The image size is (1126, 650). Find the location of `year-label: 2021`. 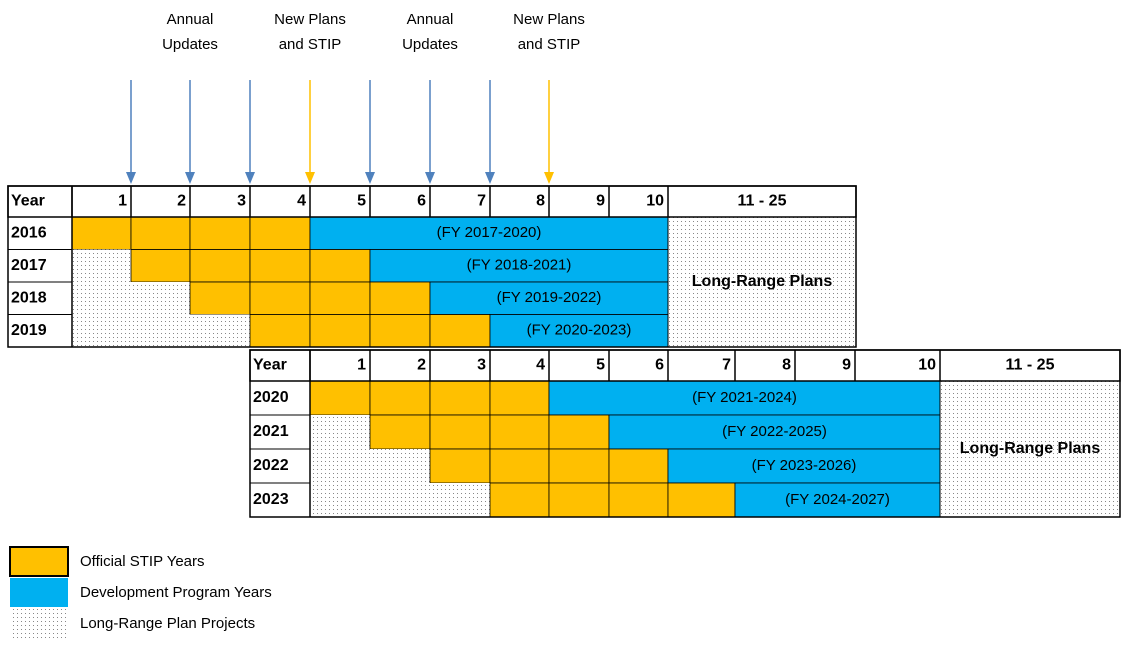

year-label: 2021 is located at coordinates (271, 431).